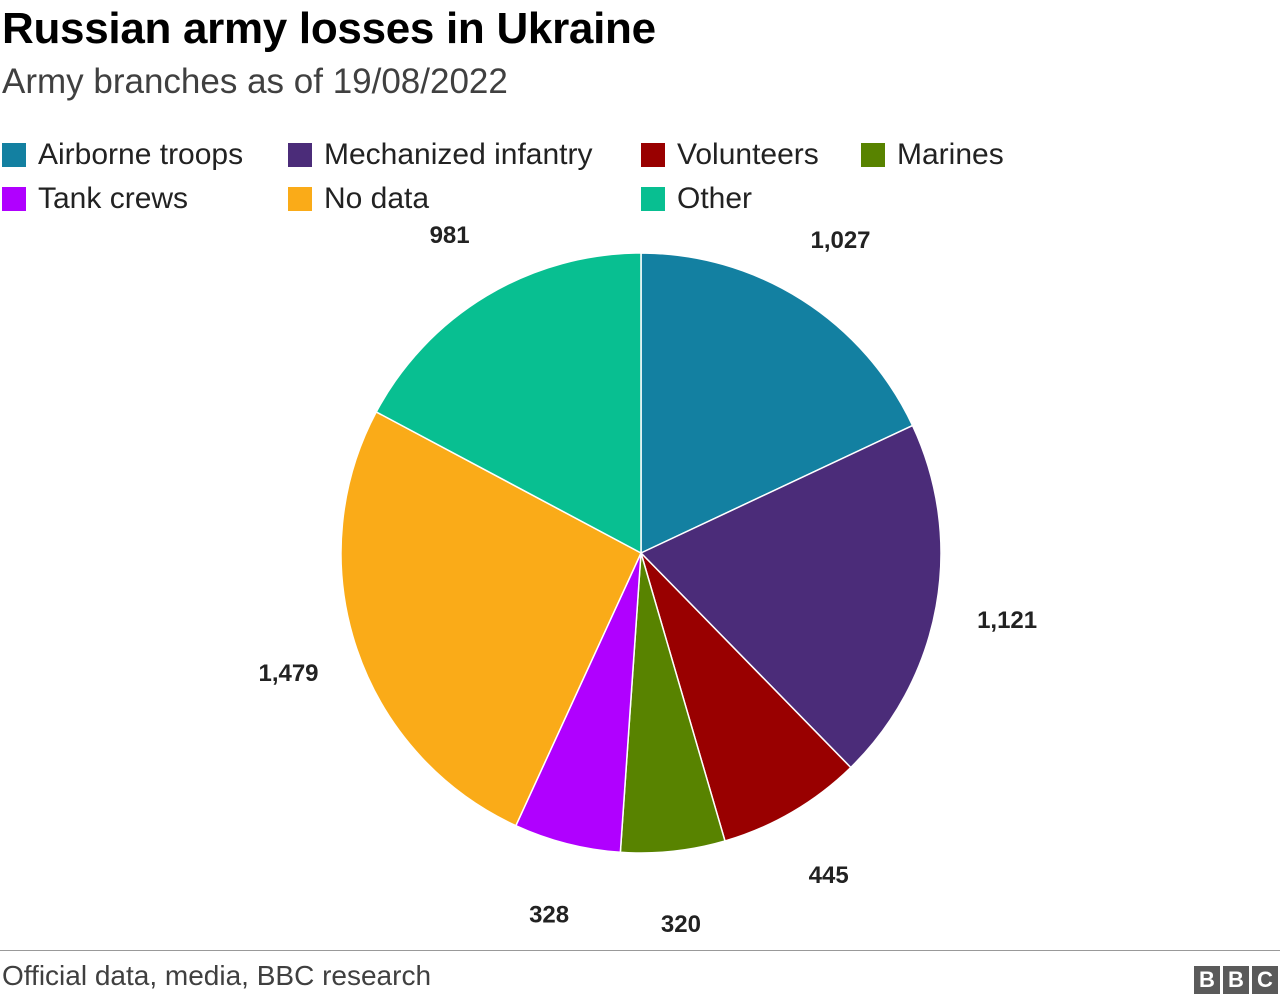 The width and height of the screenshot is (1280, 1006). Describe the element at coordinates (255, 81) in the screenshot. I see `chart-subtitle: Army branches as of 19/08/2022` at that location.